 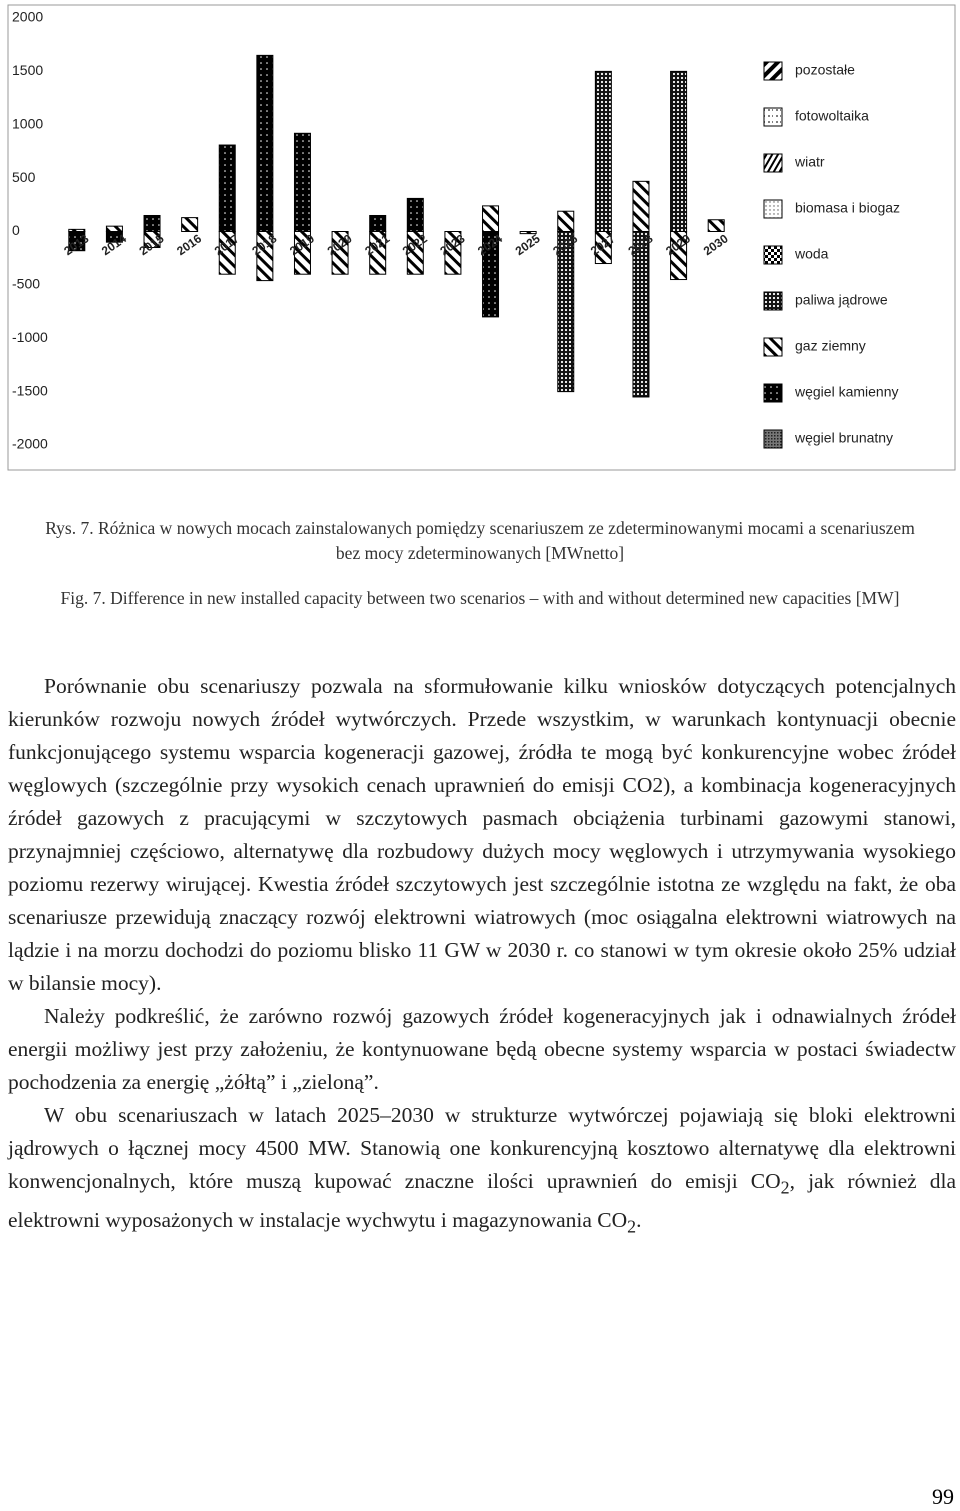 I want to click on legend-label: węgiel kamienny, so click(x=846, y=392).